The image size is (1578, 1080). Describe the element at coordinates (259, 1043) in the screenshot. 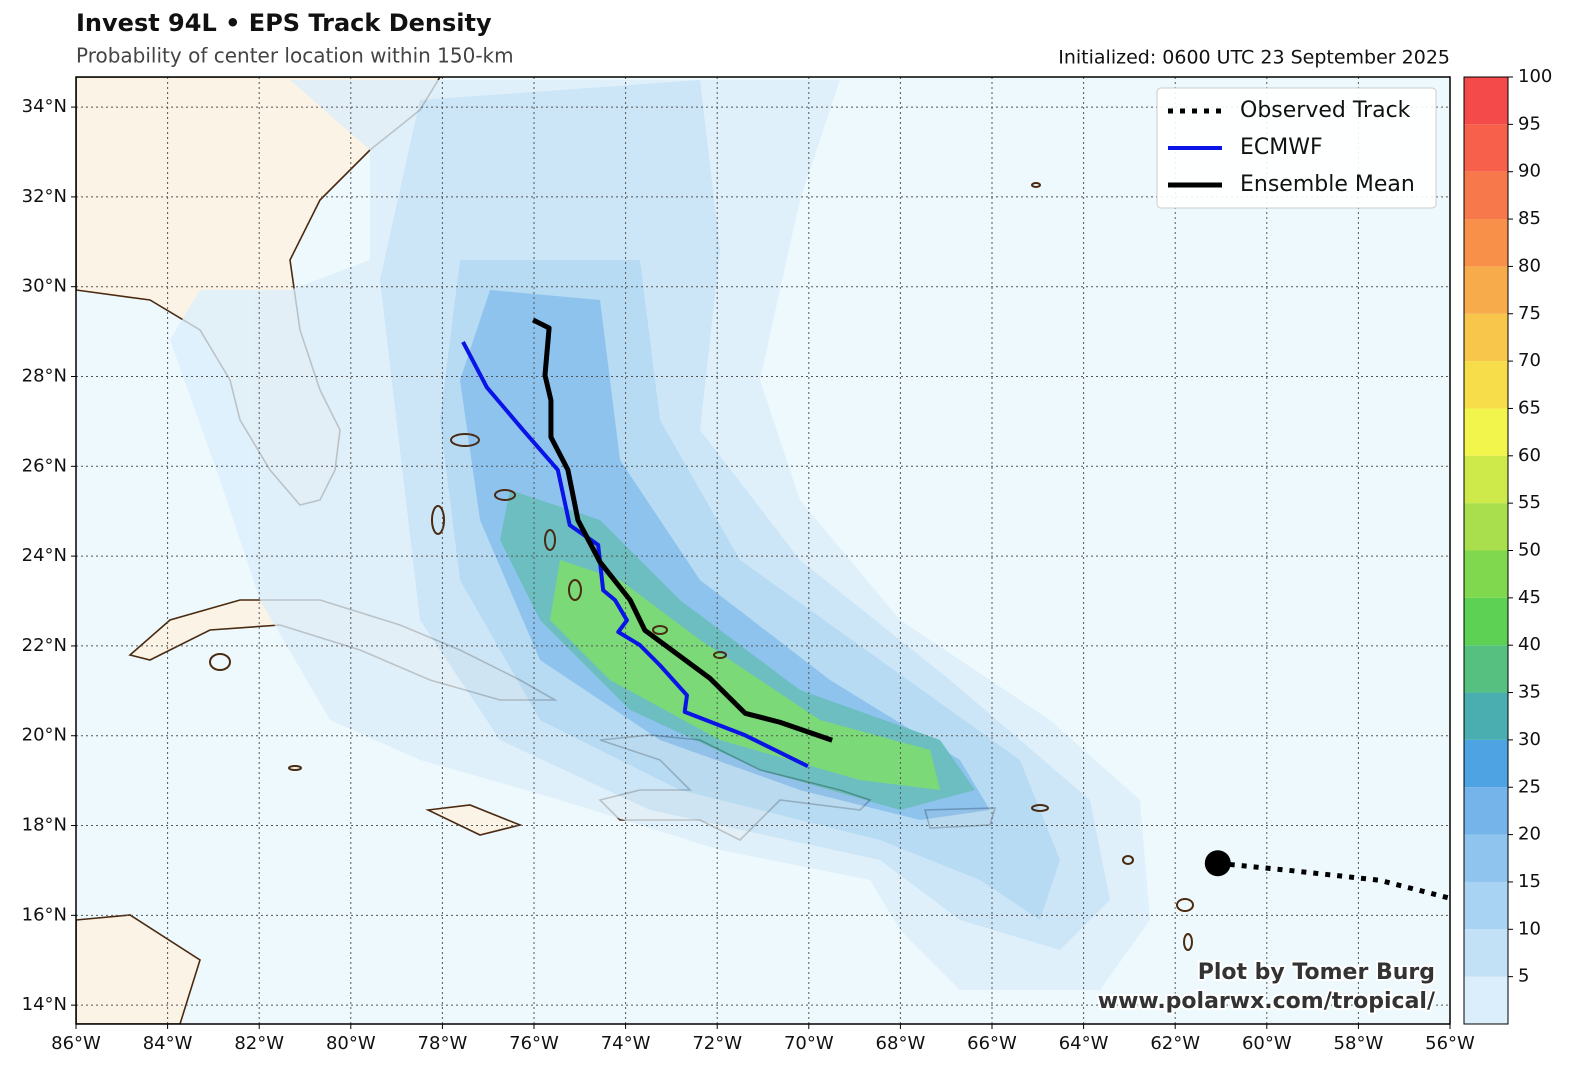

I see `x-tick-label: 82°W` at that location.